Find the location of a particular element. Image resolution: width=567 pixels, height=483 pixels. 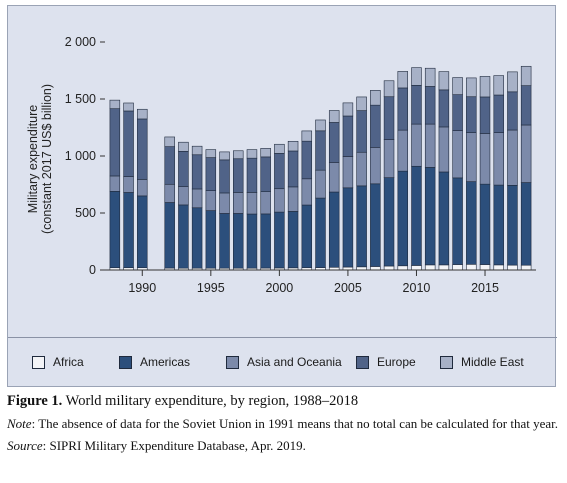

legend-item-asia-oceania: Asia and Oceania is located at coordinates (284, 362).